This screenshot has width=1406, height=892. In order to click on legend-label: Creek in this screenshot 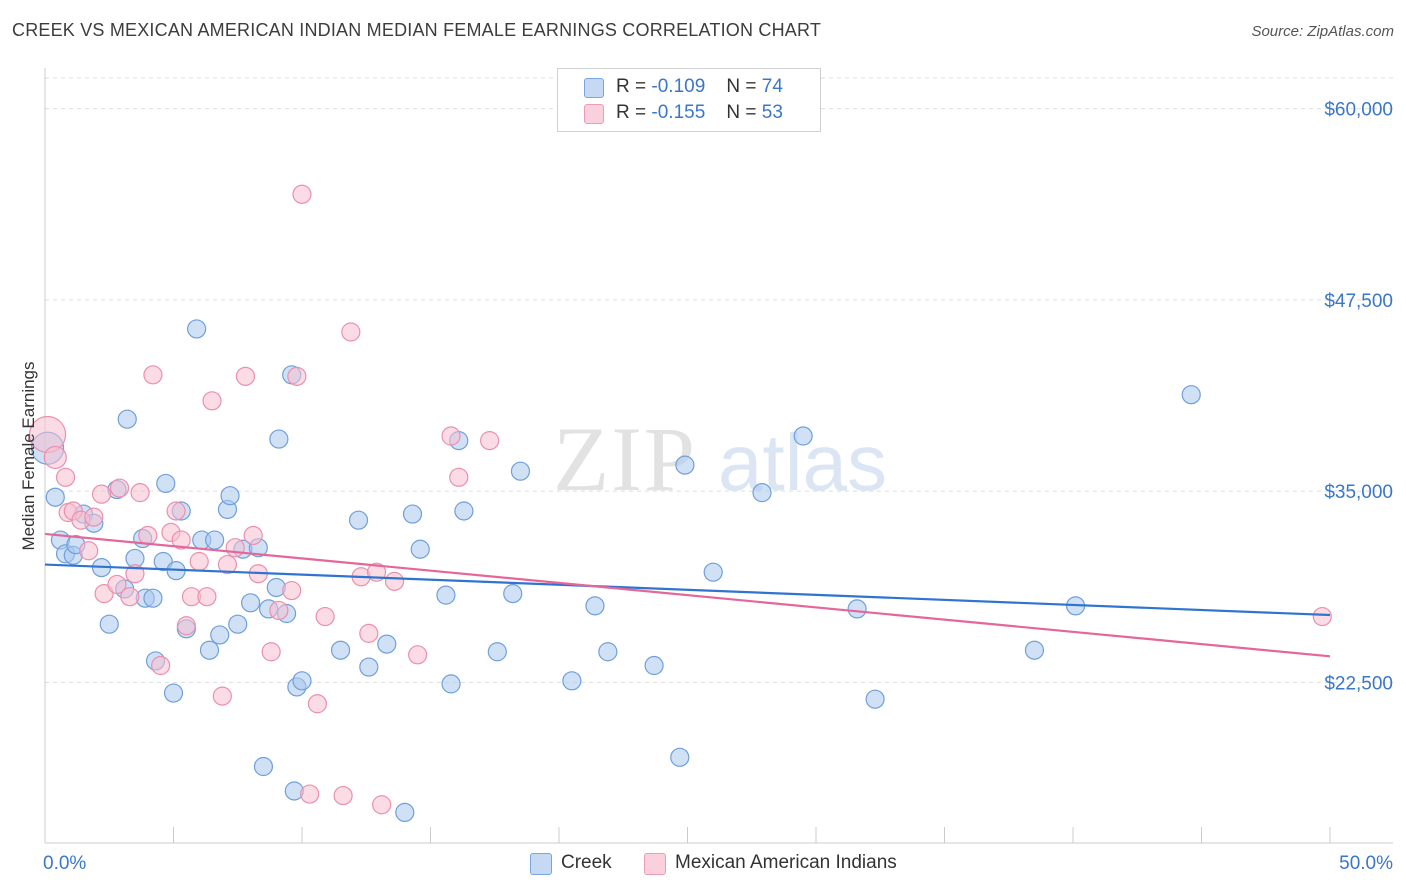, I will do `click(586, 862)`.